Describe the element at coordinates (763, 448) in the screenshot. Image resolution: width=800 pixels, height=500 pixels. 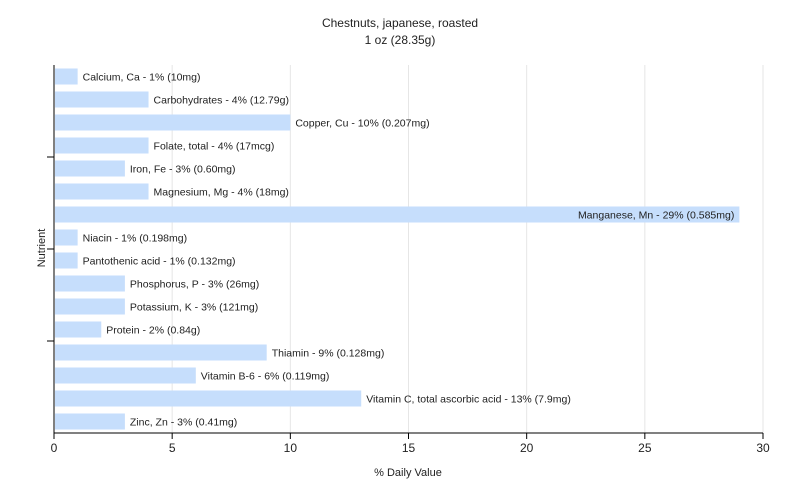
I see `x-tick-label: 30` at that location.